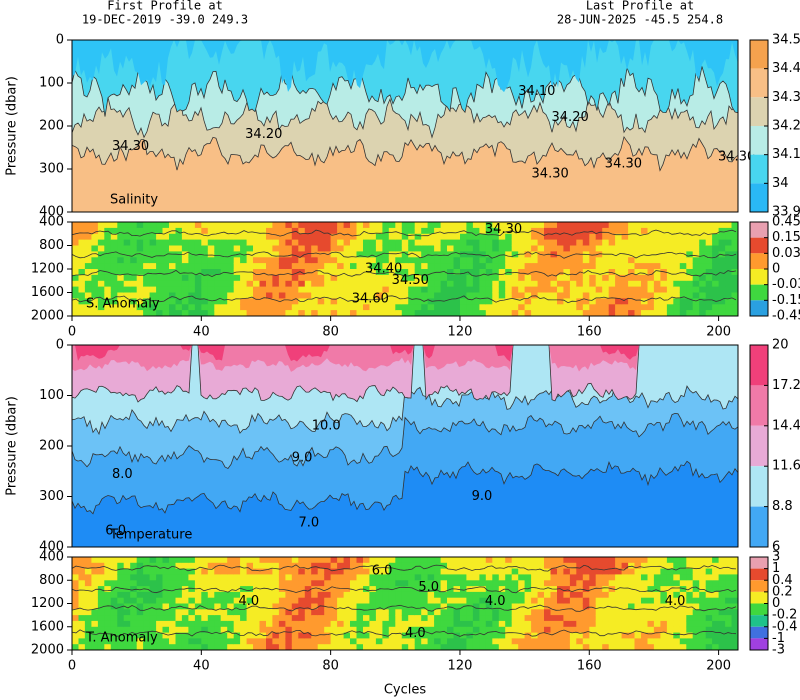  I want to click on colorbar-label: 33.9, so click(786, 212).